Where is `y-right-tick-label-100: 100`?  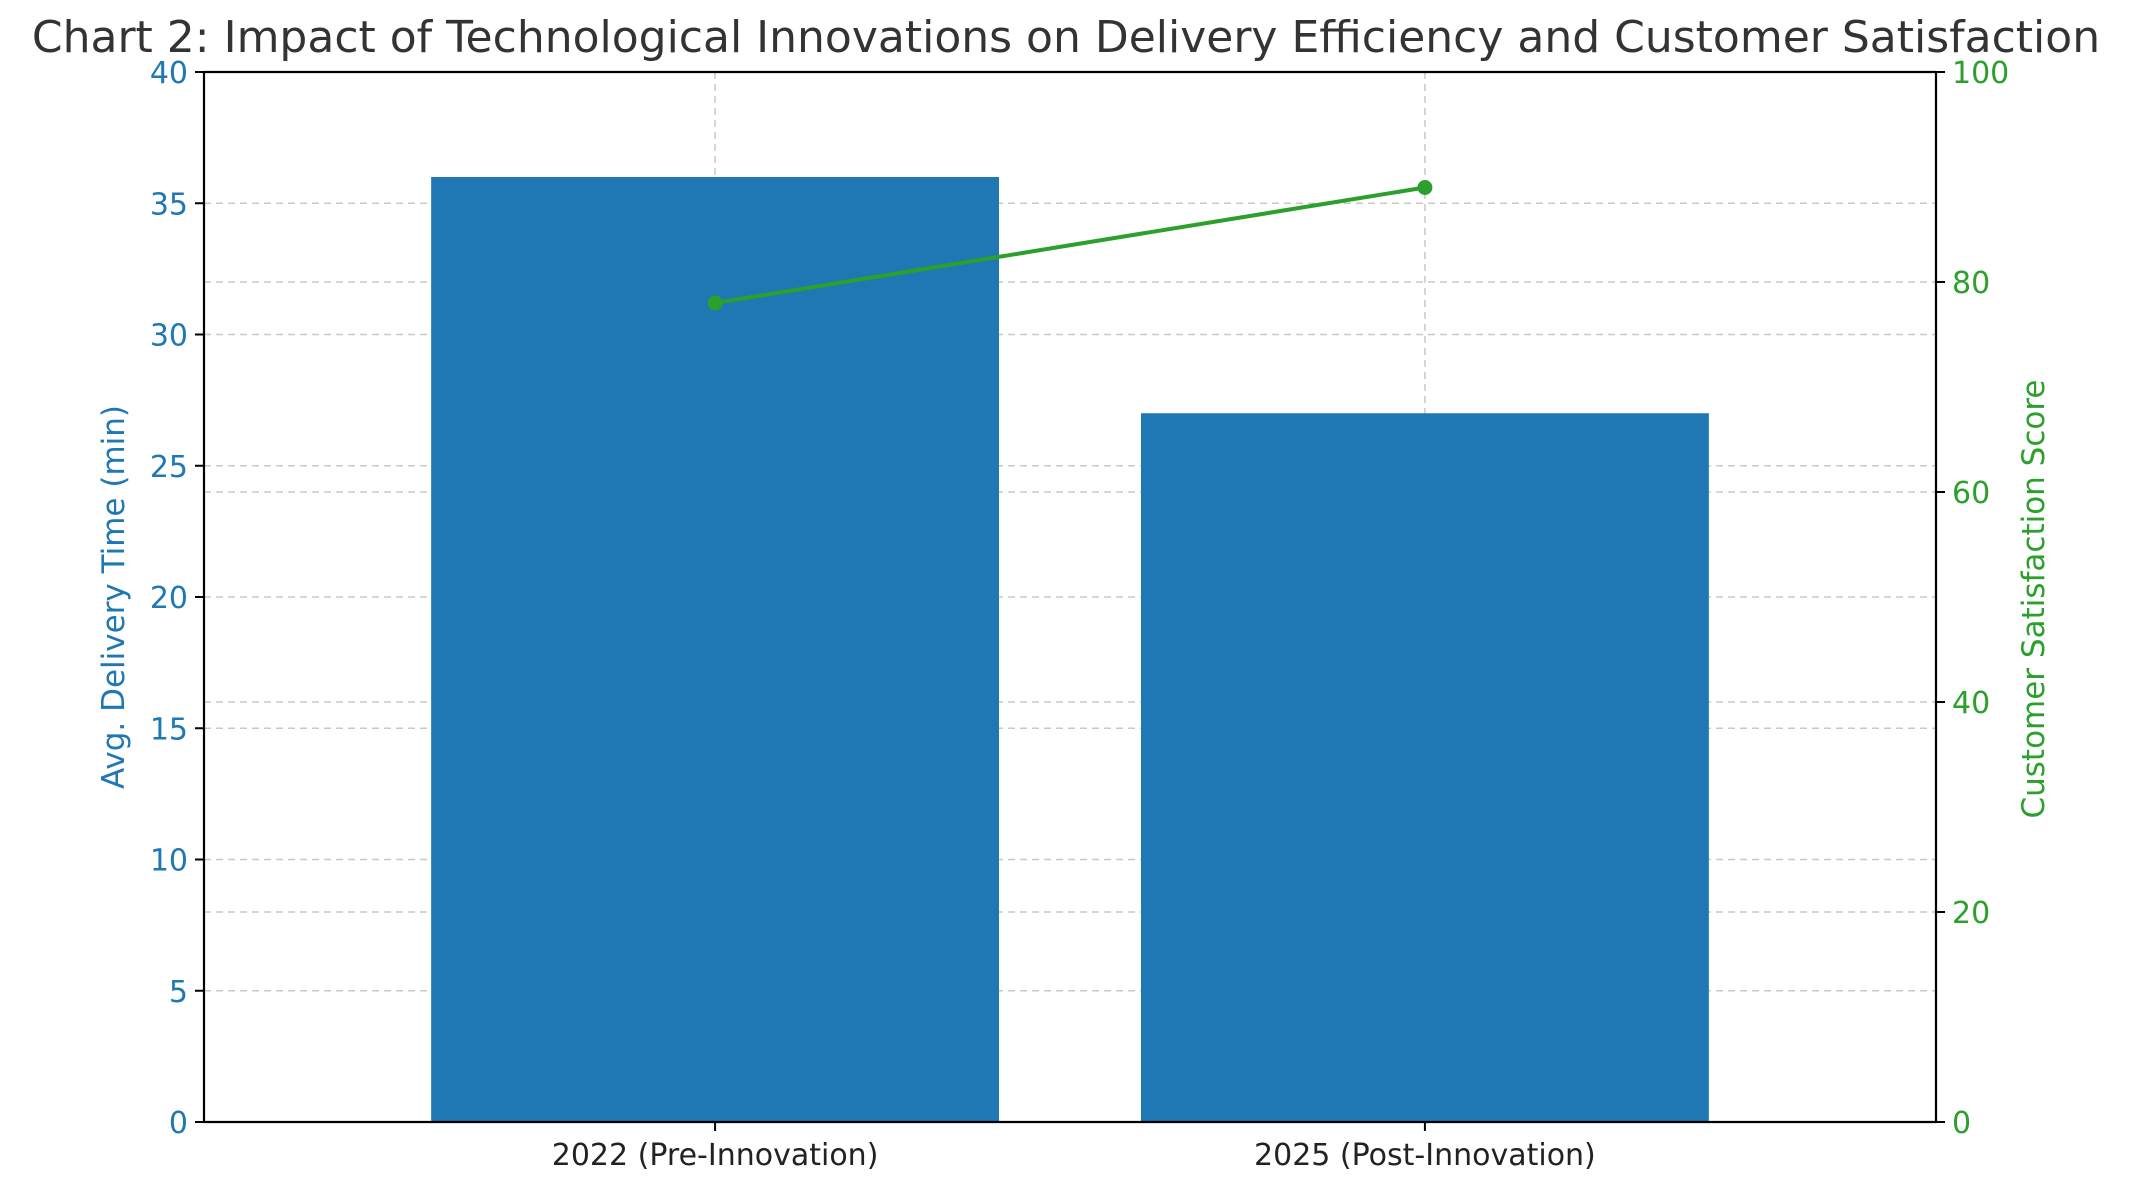
y-right-tick-label-100: 100 is located at coordinates (1980, 73).